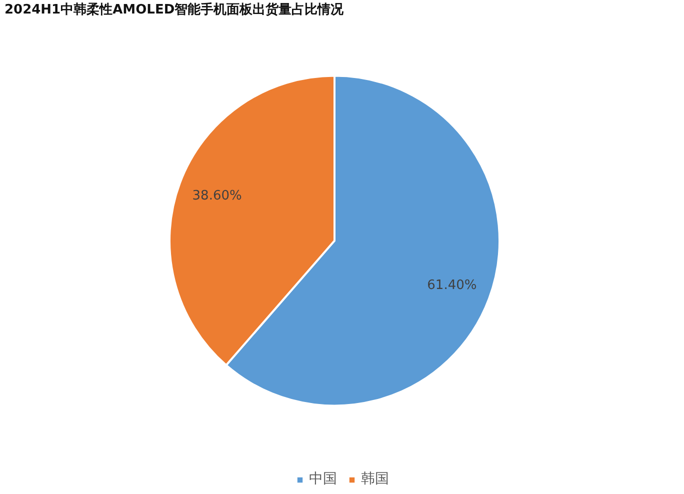 This screenshot has width=684, height=494. Describe the element at coordinates (217, 196) in the screenshot. I see `data-label: 38.60%` at that location.